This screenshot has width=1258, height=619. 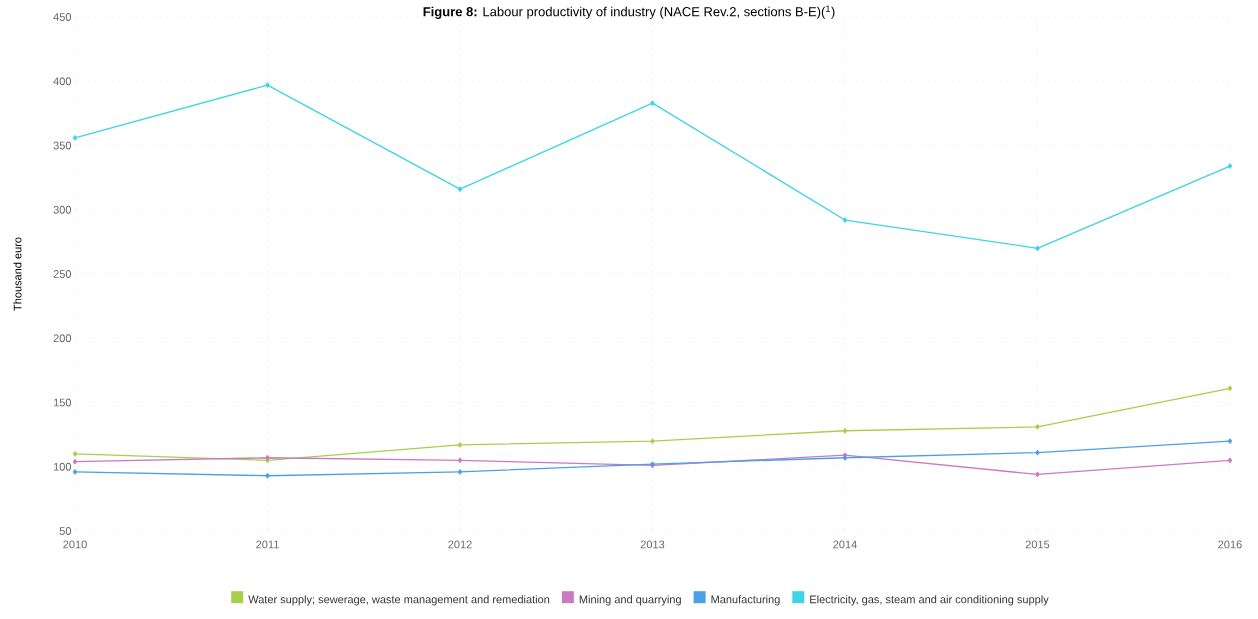 What do you see at coordinates (745, 600) in the screenshot?
I see `legend-label: Manufacturing` at bounding box center [745, 600].